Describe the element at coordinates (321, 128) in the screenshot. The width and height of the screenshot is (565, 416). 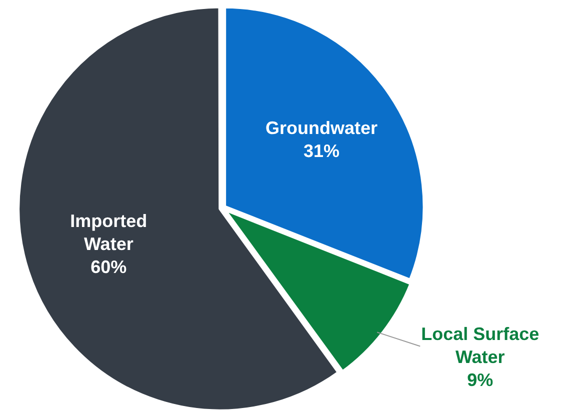
I see `slice-label: Groundwater` at that location.